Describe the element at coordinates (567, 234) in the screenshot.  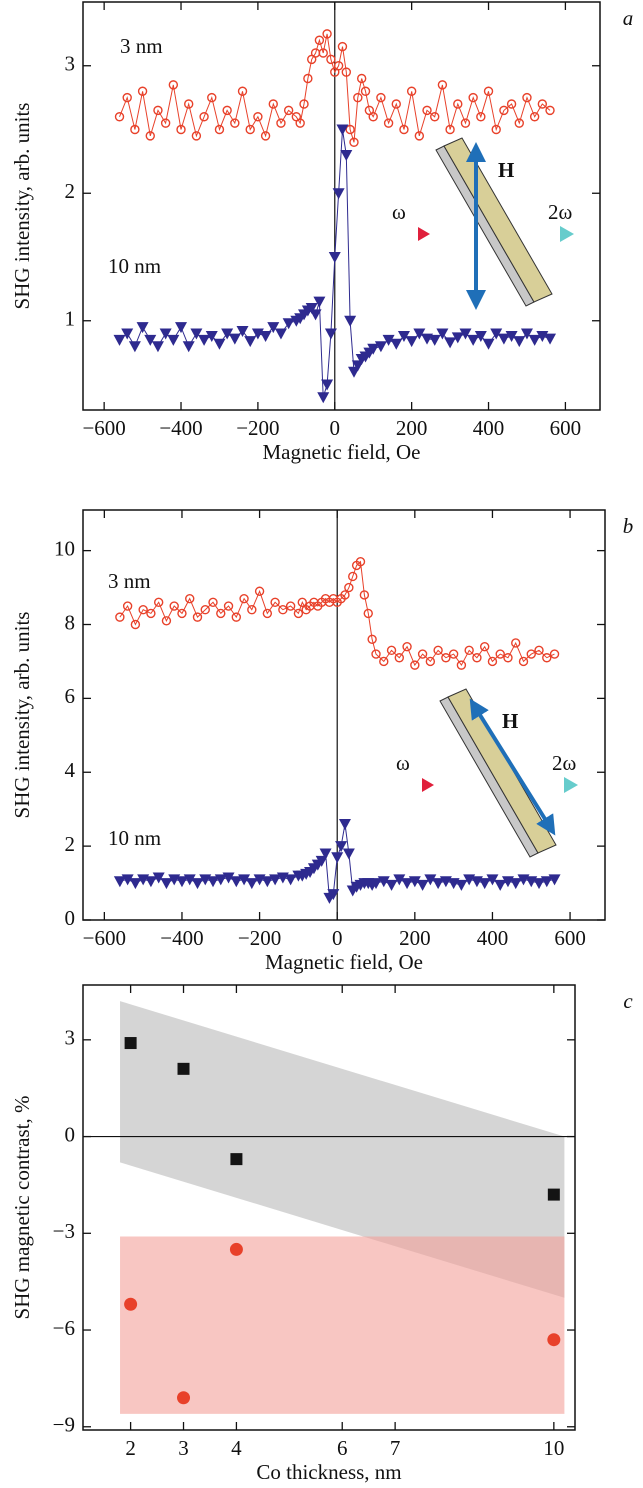
I see `shg-arrowhead` at that location.